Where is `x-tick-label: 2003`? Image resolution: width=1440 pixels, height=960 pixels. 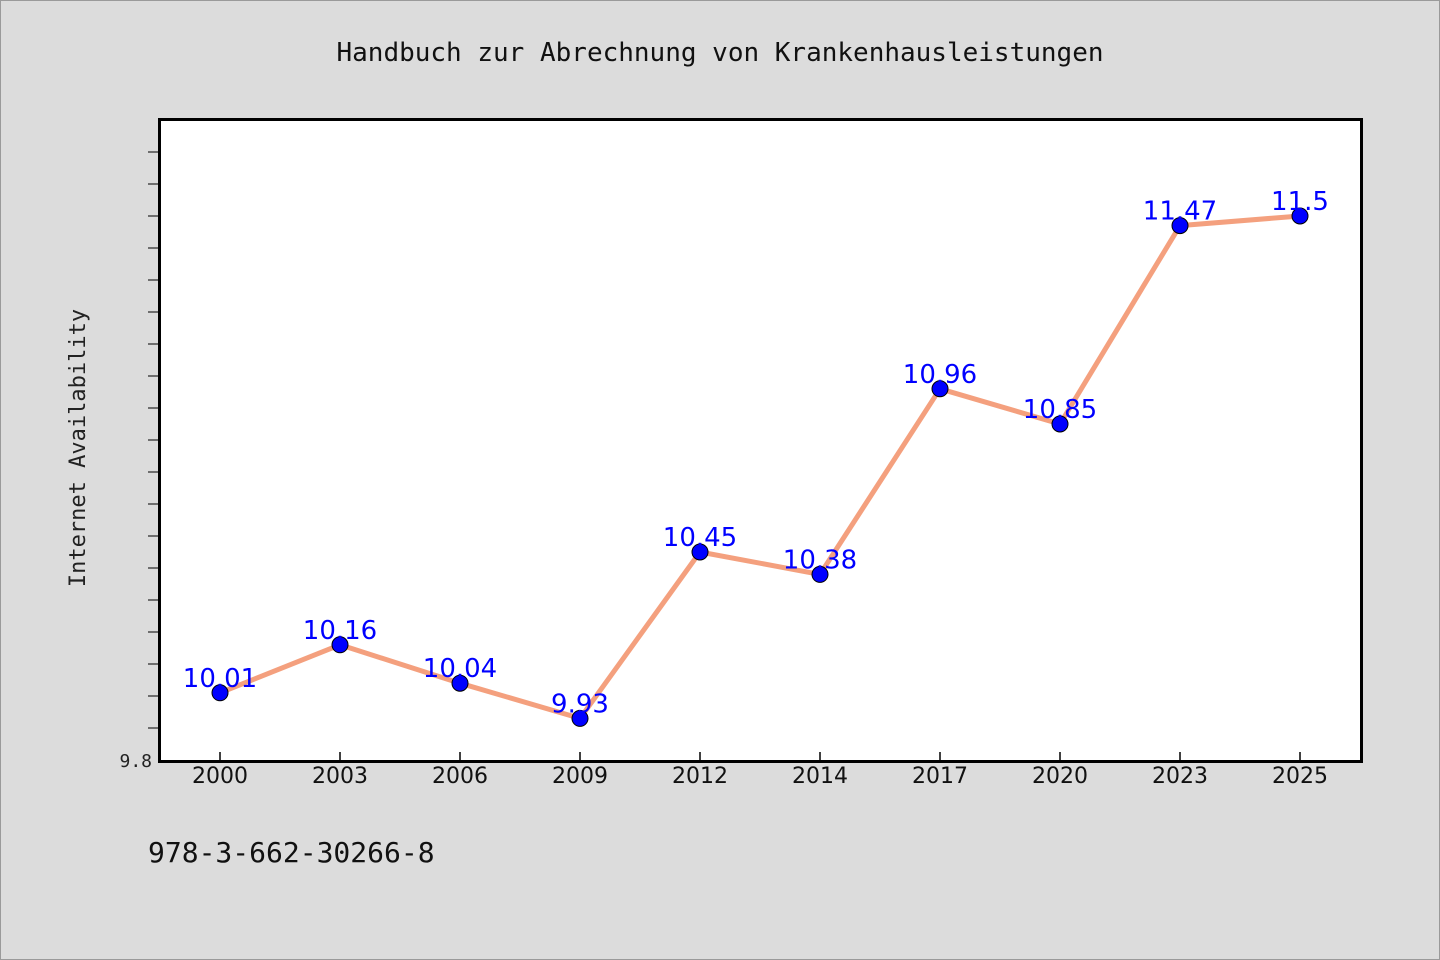 x-tick-label: 2003 is located at coordinates (340, 776).